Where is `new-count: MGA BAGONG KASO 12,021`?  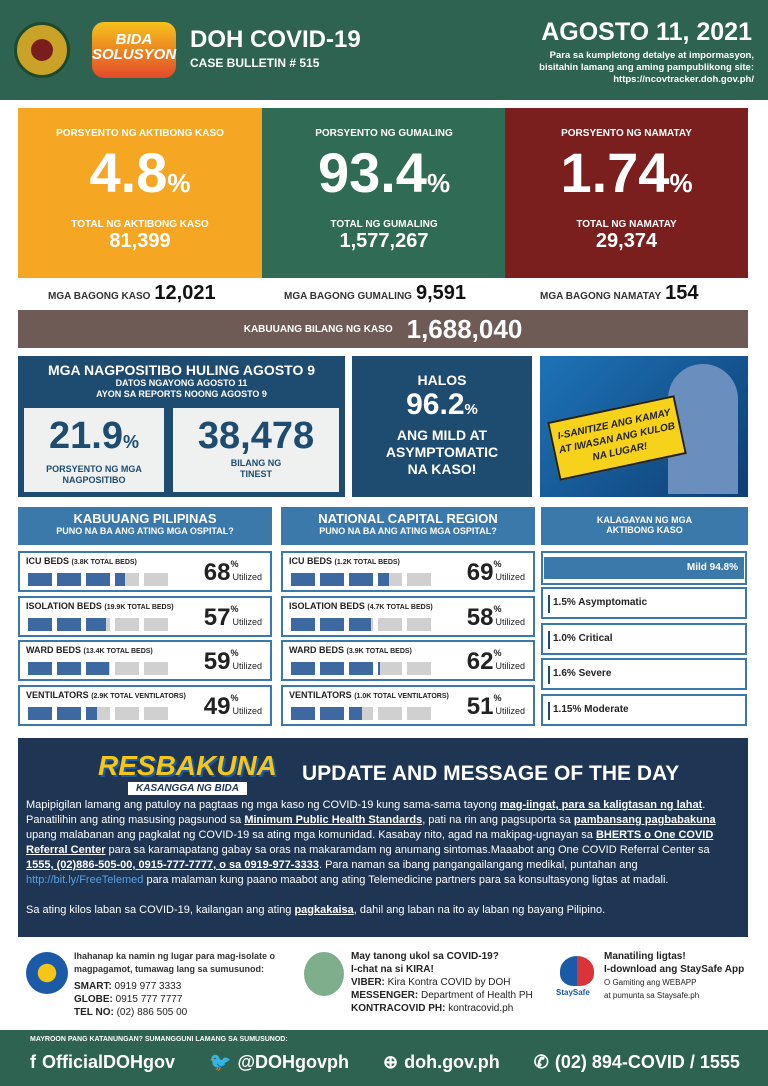 new-count: MGA BAGONG KASO 12,021 is located at coordinates (132, 293).